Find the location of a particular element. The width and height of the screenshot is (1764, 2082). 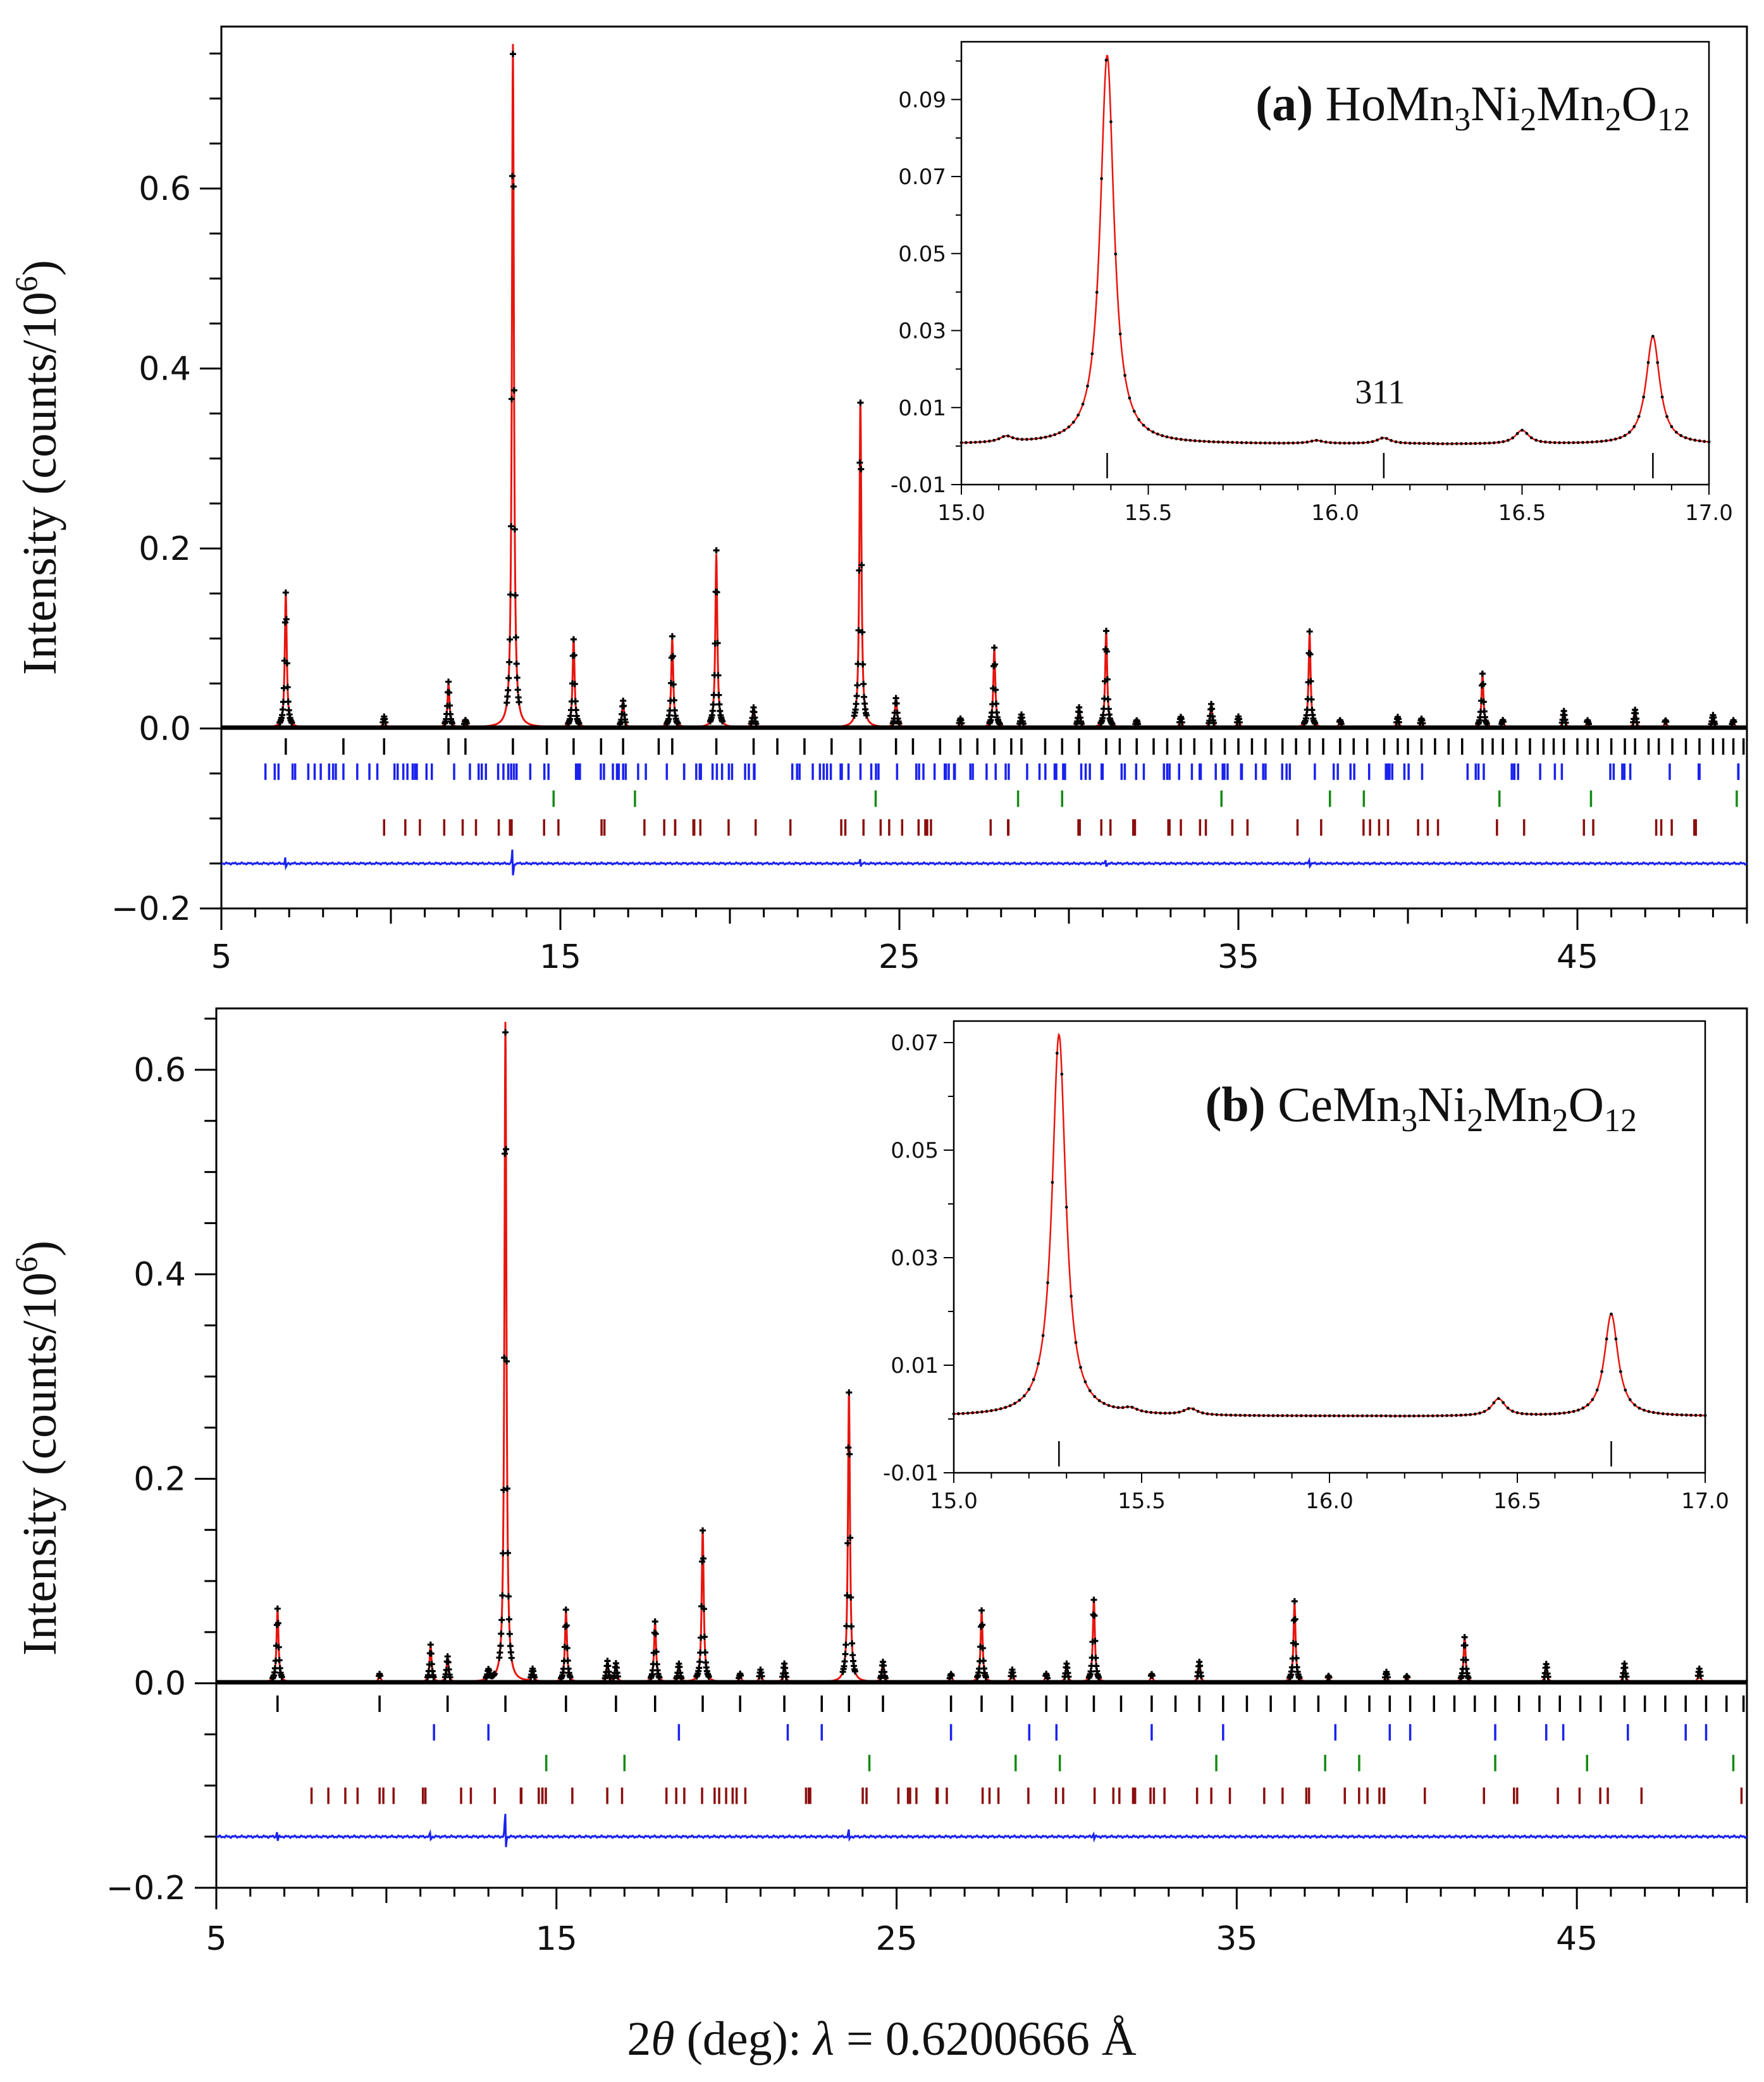

inset-x-tick-label: 16.0 is located at coordinates (1330, 1501).